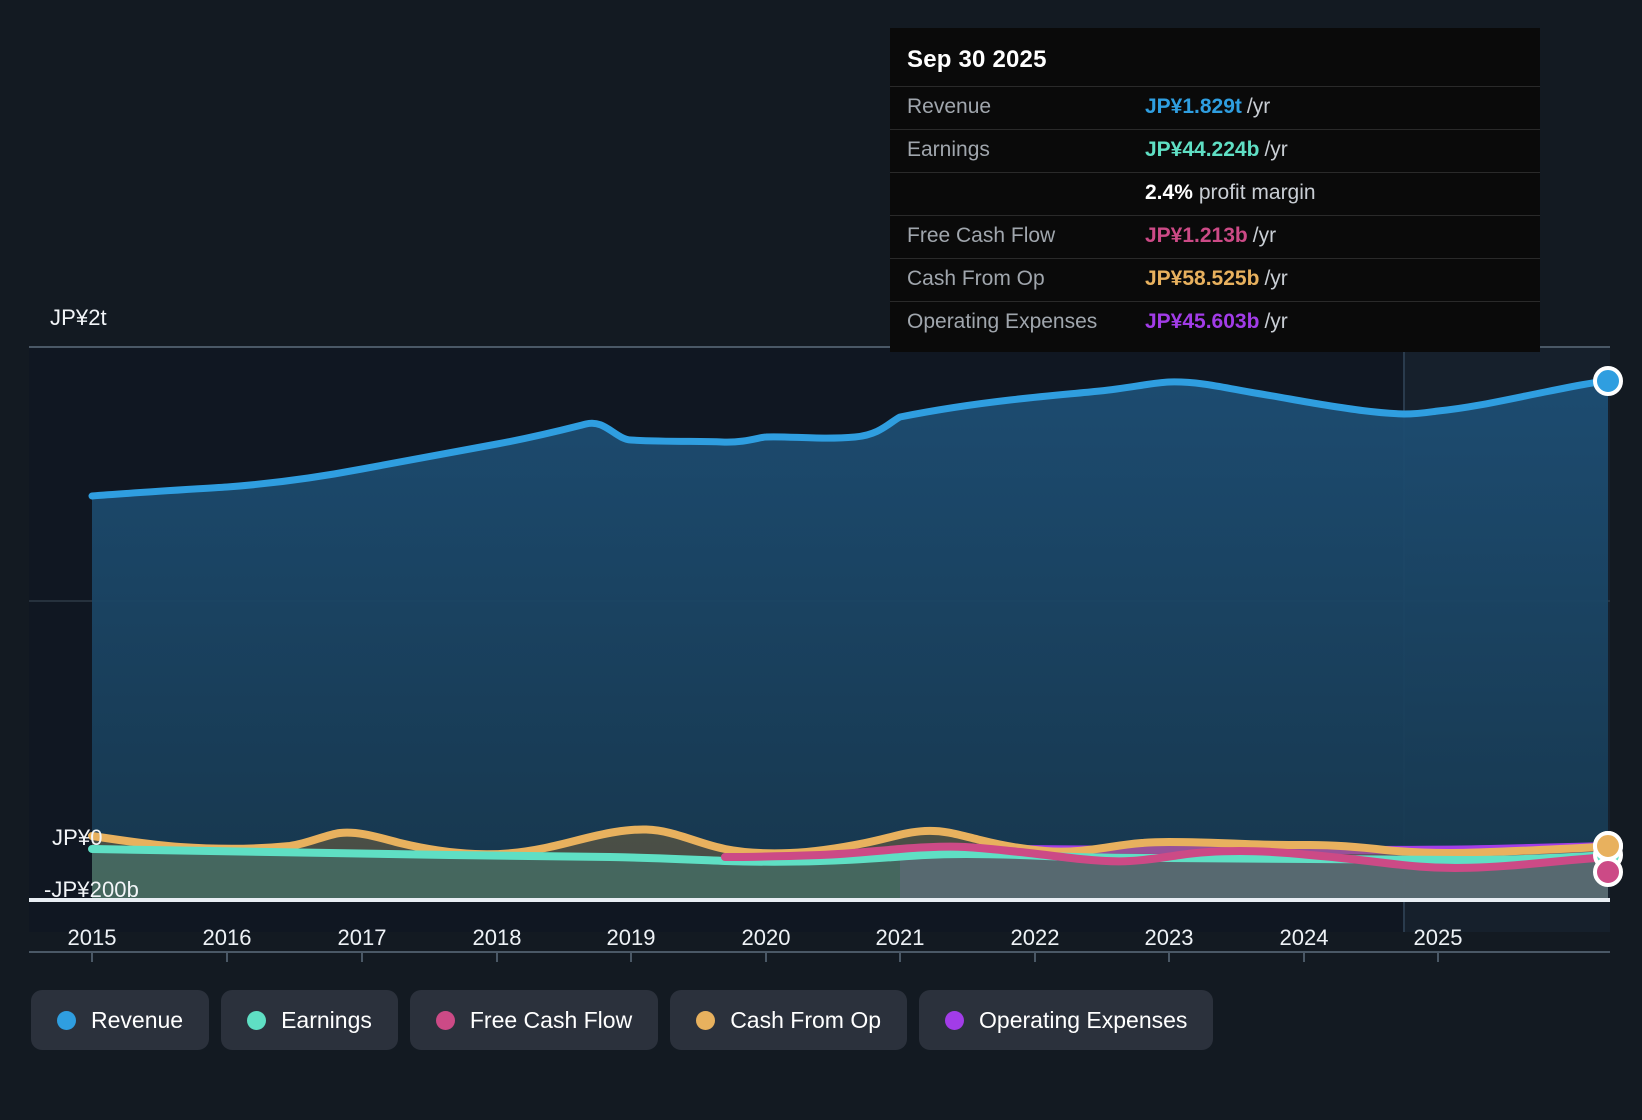 The width and height of the screenshot is (1642, 1120). Describe the element at coordinates (977, 59) in the screenshot. I see `tooltip-date: Sep 30 2025` at that location.